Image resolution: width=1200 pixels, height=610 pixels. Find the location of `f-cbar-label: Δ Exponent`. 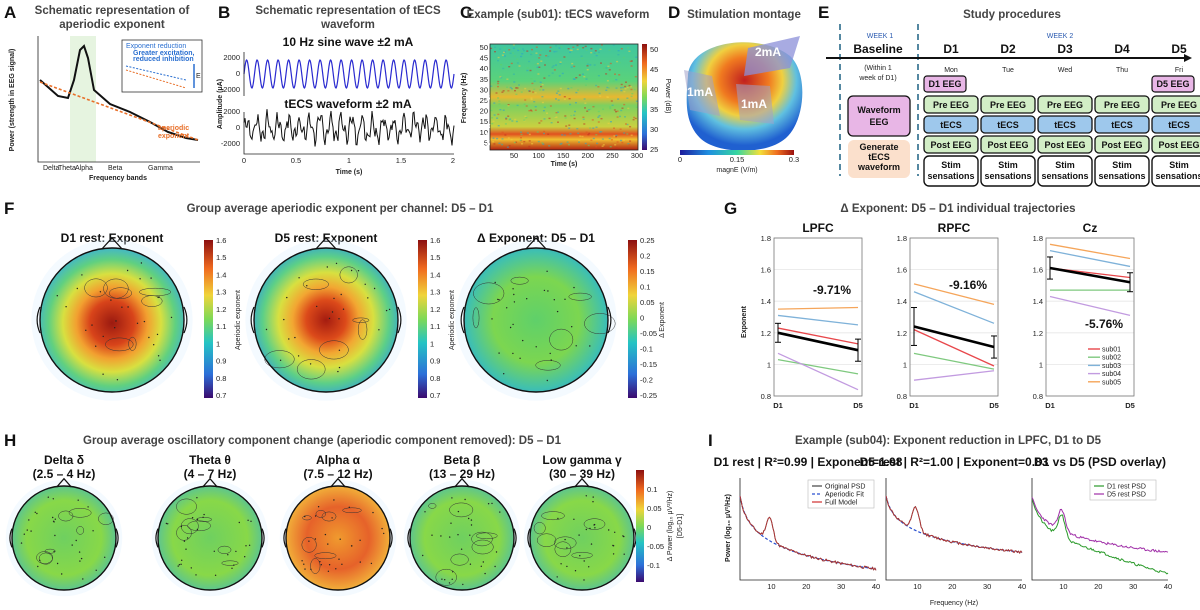

f-cbar-label: Δ Exponent is located at coordinates (662, 320).